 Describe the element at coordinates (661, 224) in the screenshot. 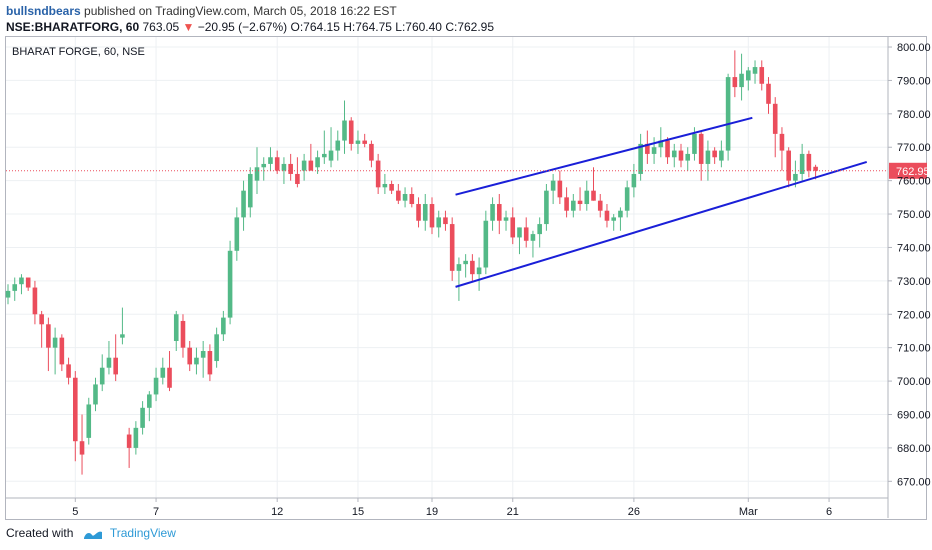

I see `trendline-channel-lower` at that location.